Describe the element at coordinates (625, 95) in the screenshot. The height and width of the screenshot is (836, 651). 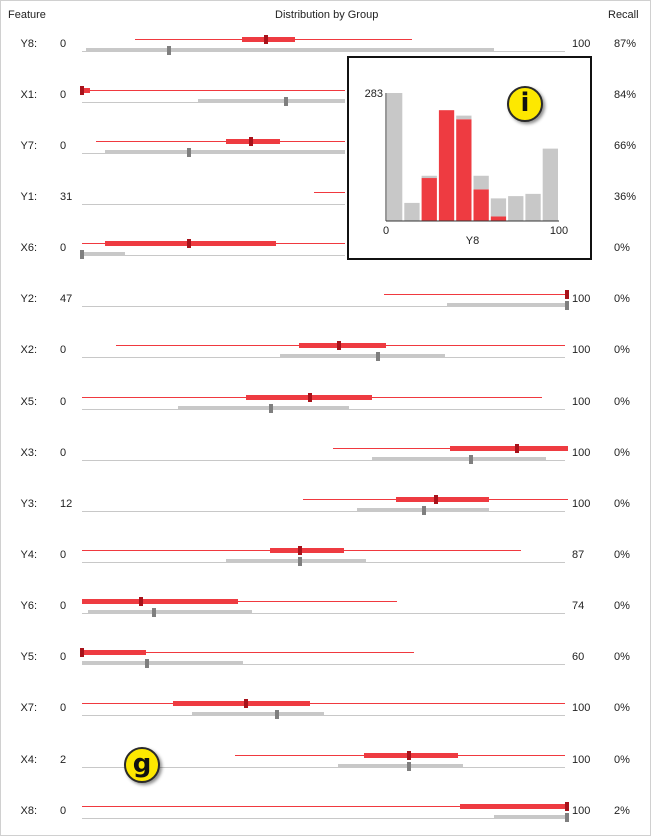
I see `recall-value: 84%` at that location.